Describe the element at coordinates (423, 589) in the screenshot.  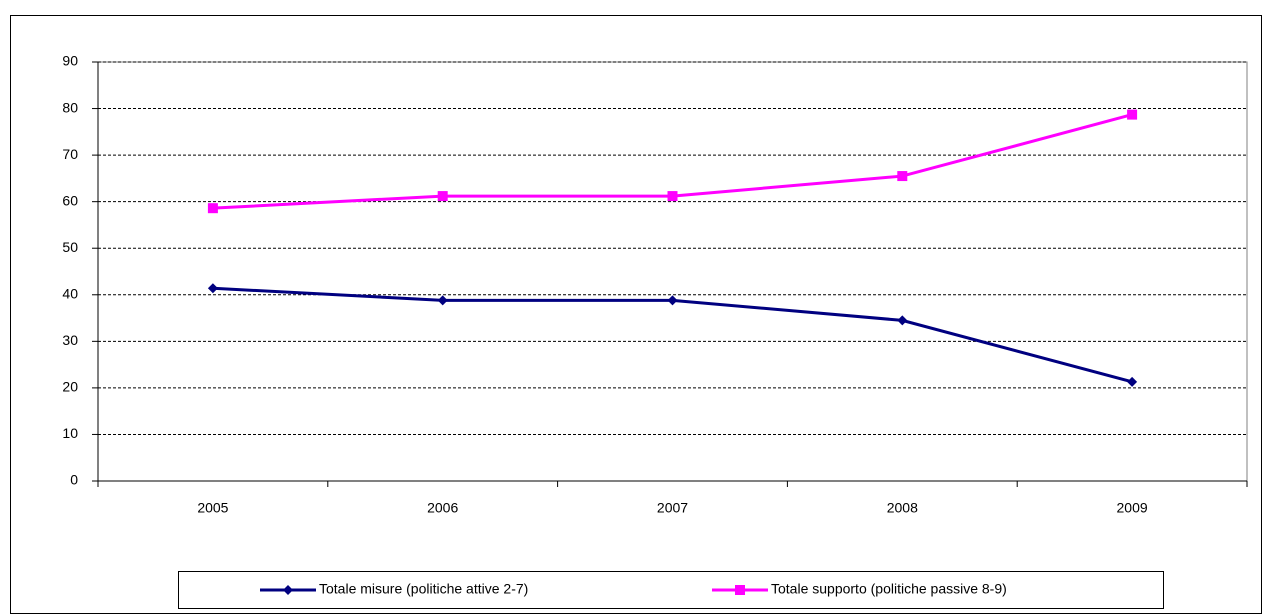
I see `legend-label: Totale misure (politiche attive 2-7)` at that location.